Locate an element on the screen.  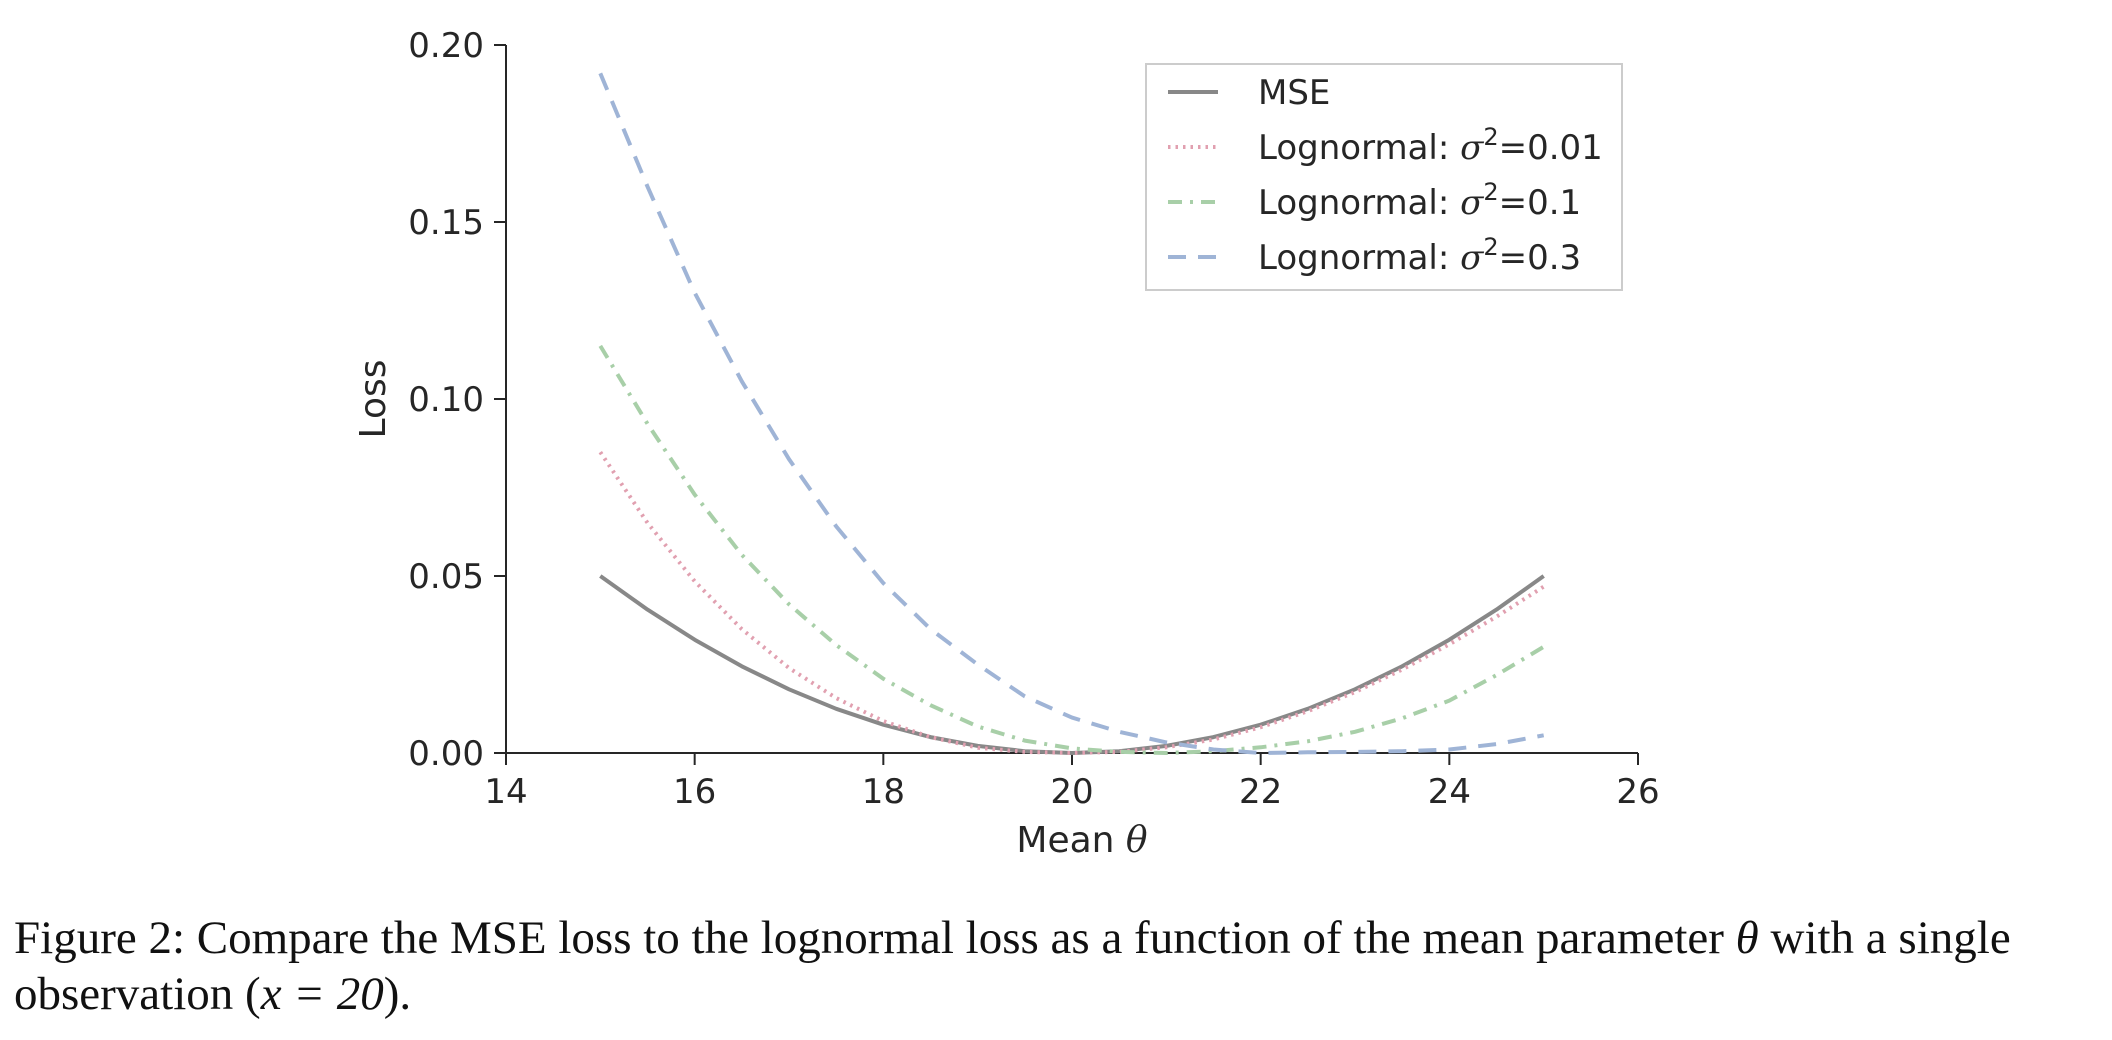
legend-label-suffix: =0.3 is located at coordinates (1540, 258).